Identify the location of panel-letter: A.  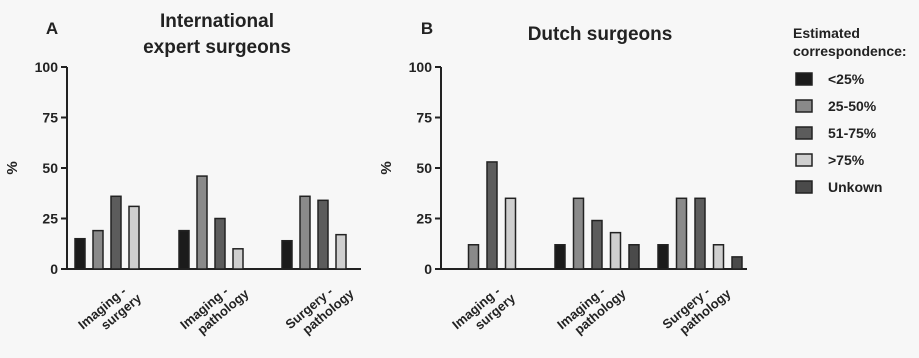
(52, 28).